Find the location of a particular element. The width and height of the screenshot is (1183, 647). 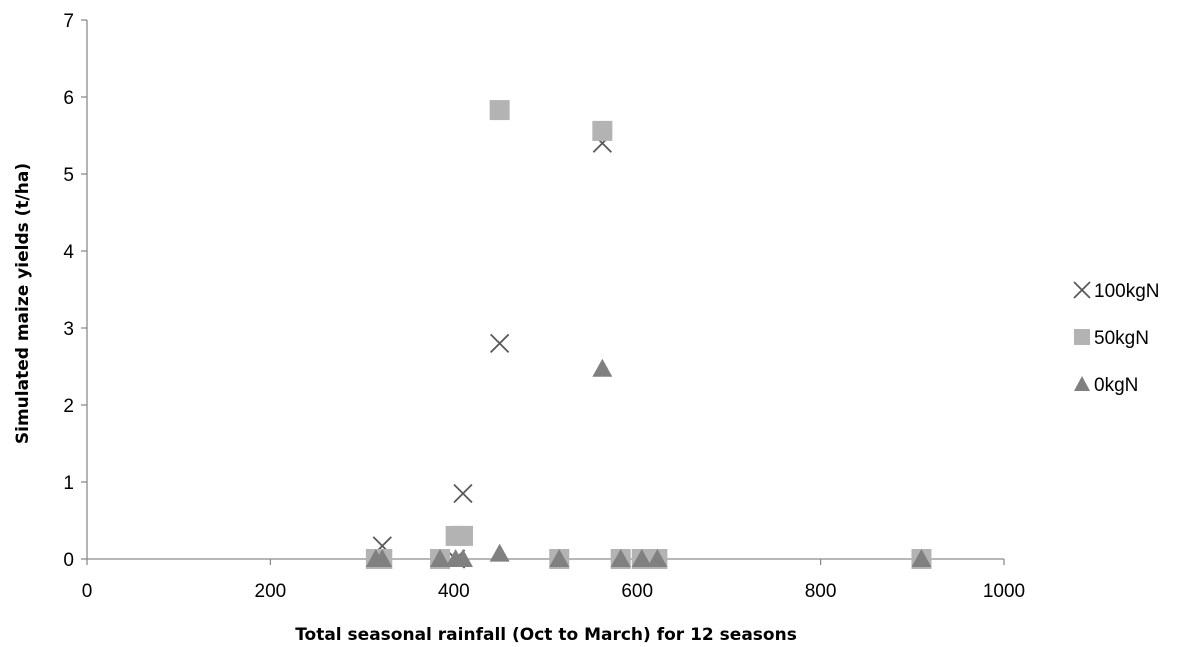

legend-item: 0kgN is located at coordinates (1106, 385).